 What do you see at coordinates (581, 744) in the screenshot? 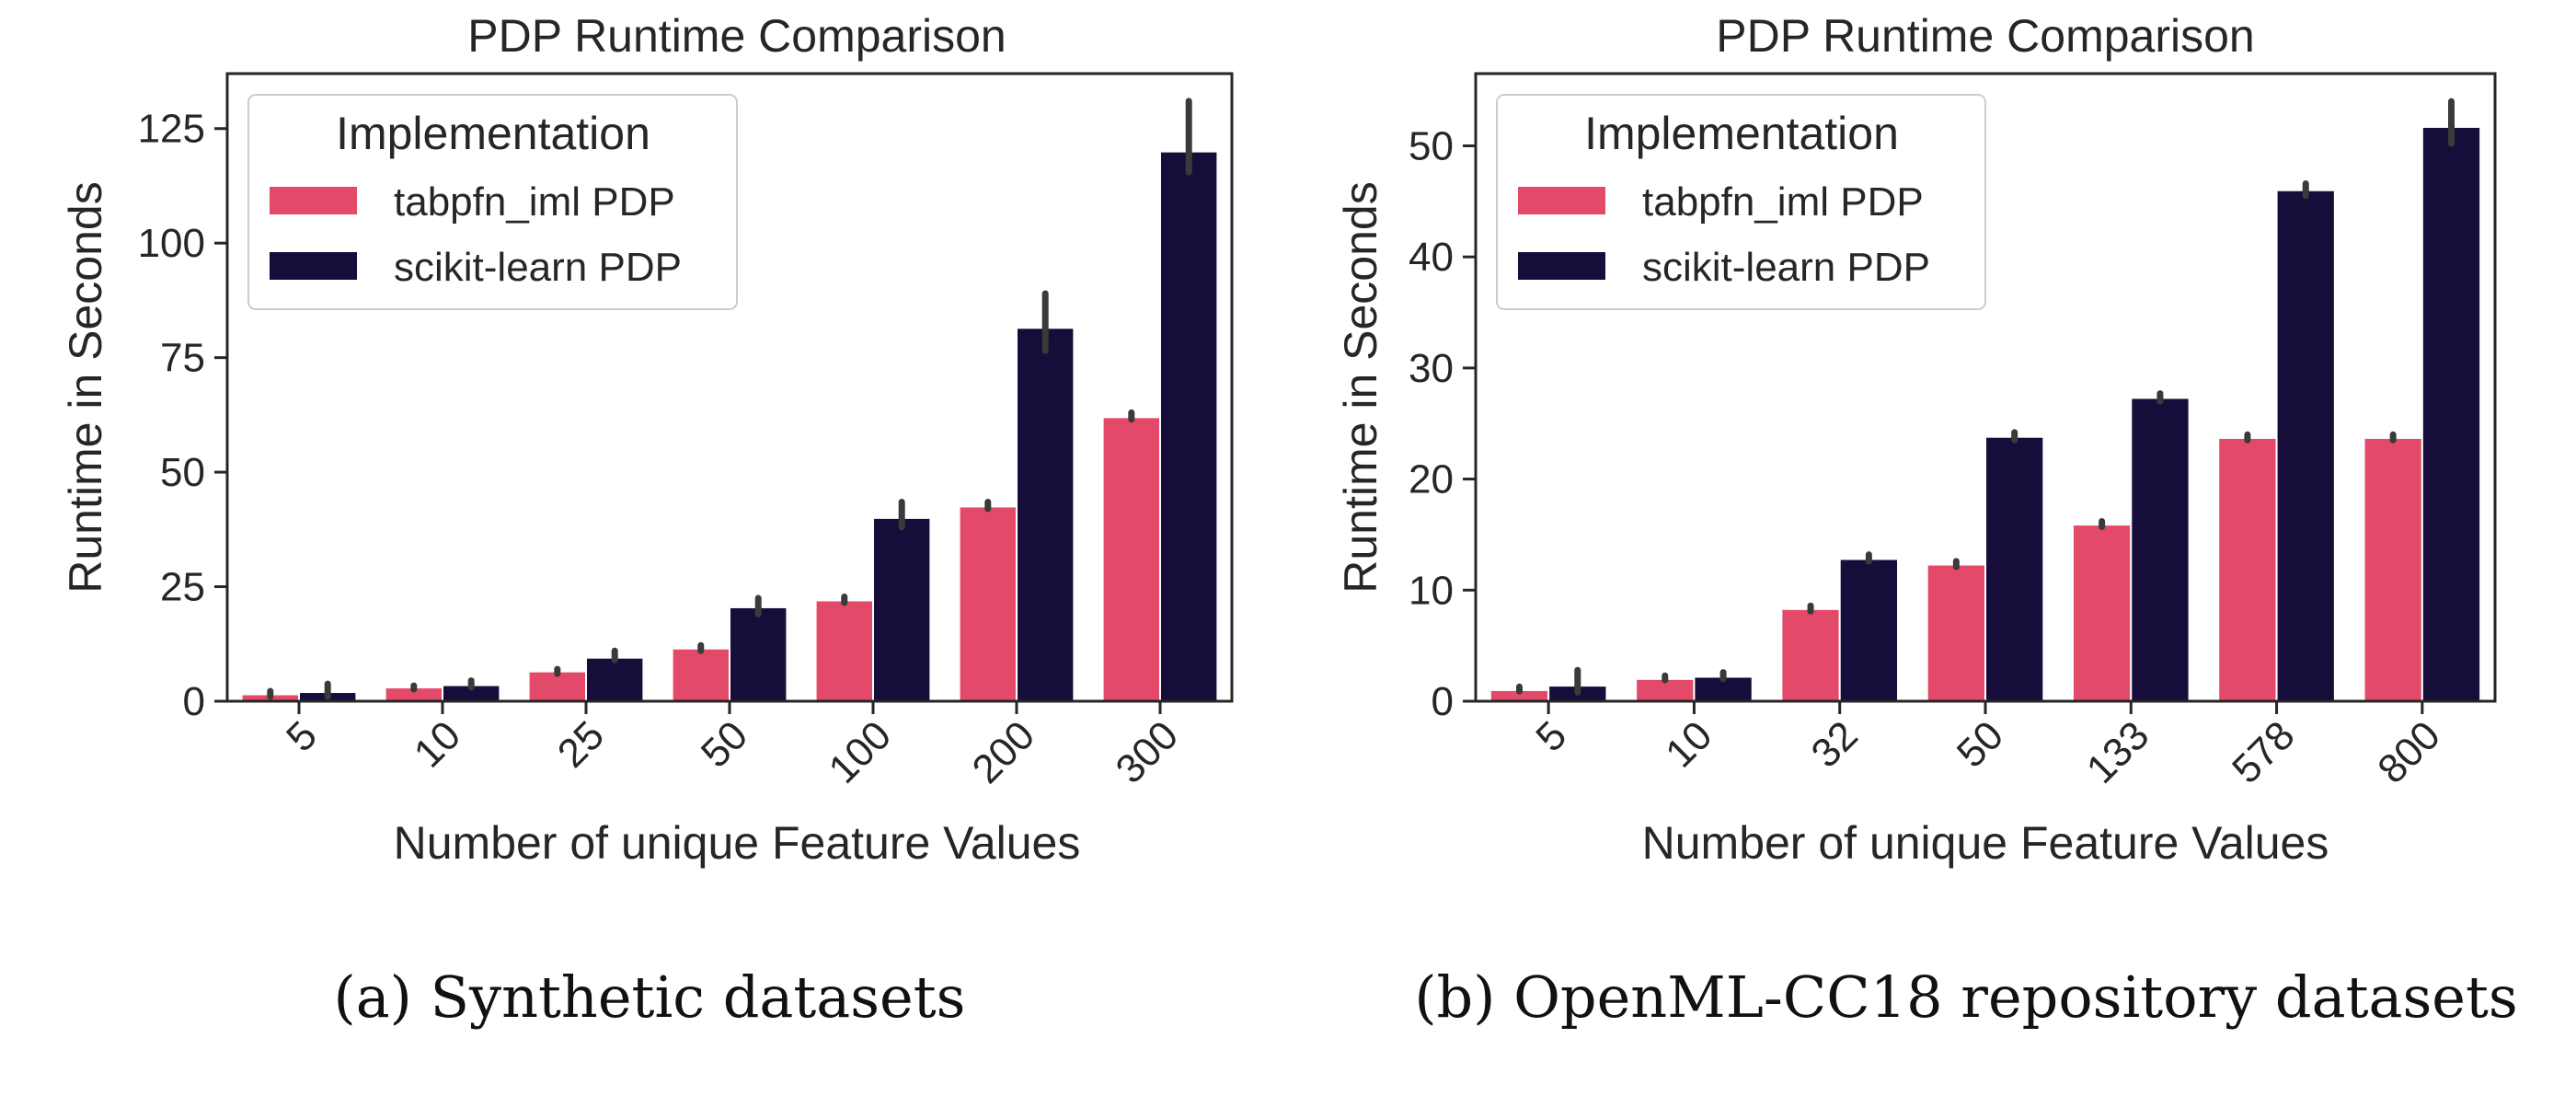
I see `x-tick-label: 25` at bounding box center [581, 744].